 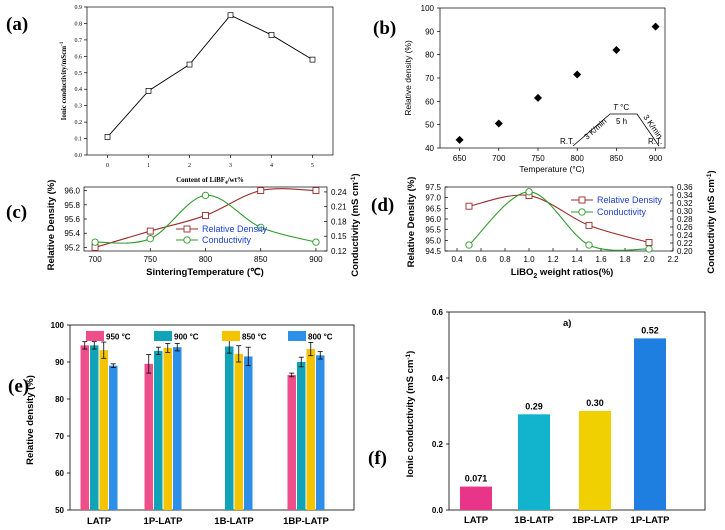 What do you see at coordinates (429, 31) in the screenshot?
I see `y-tick-label: 90` at bounding box center [429, 31].